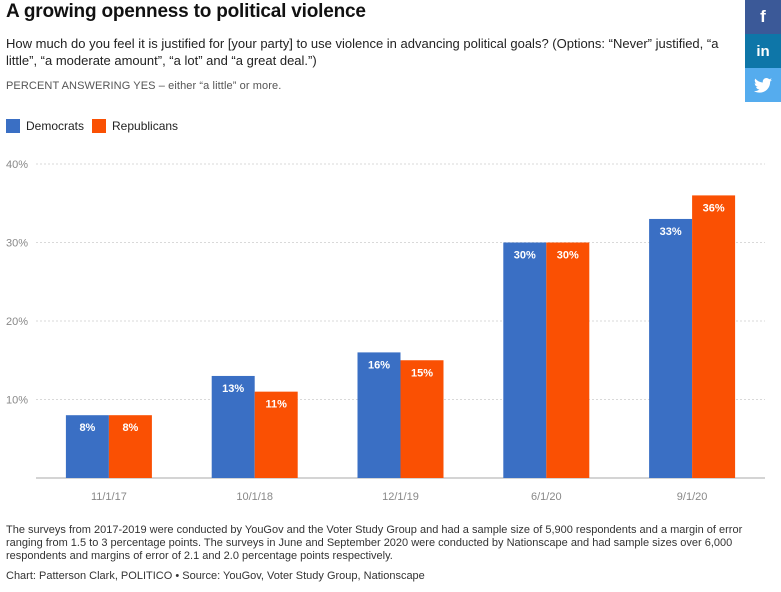  I want to click on legend: Democrats Republicans, so click(96, 126).